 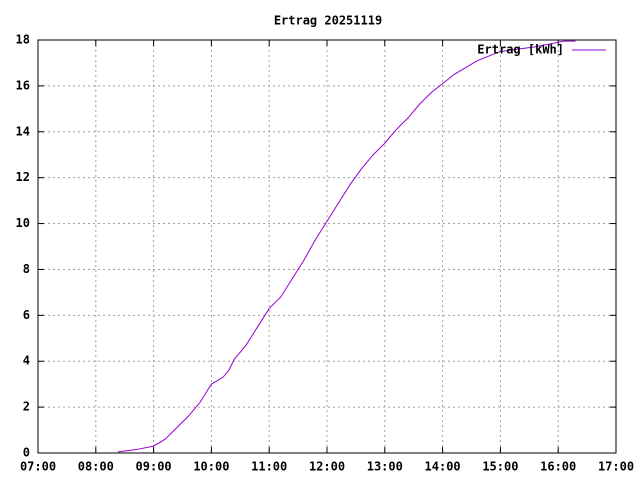 I want to click on x-tick-label: 13:00, so click(x=385, y=467).